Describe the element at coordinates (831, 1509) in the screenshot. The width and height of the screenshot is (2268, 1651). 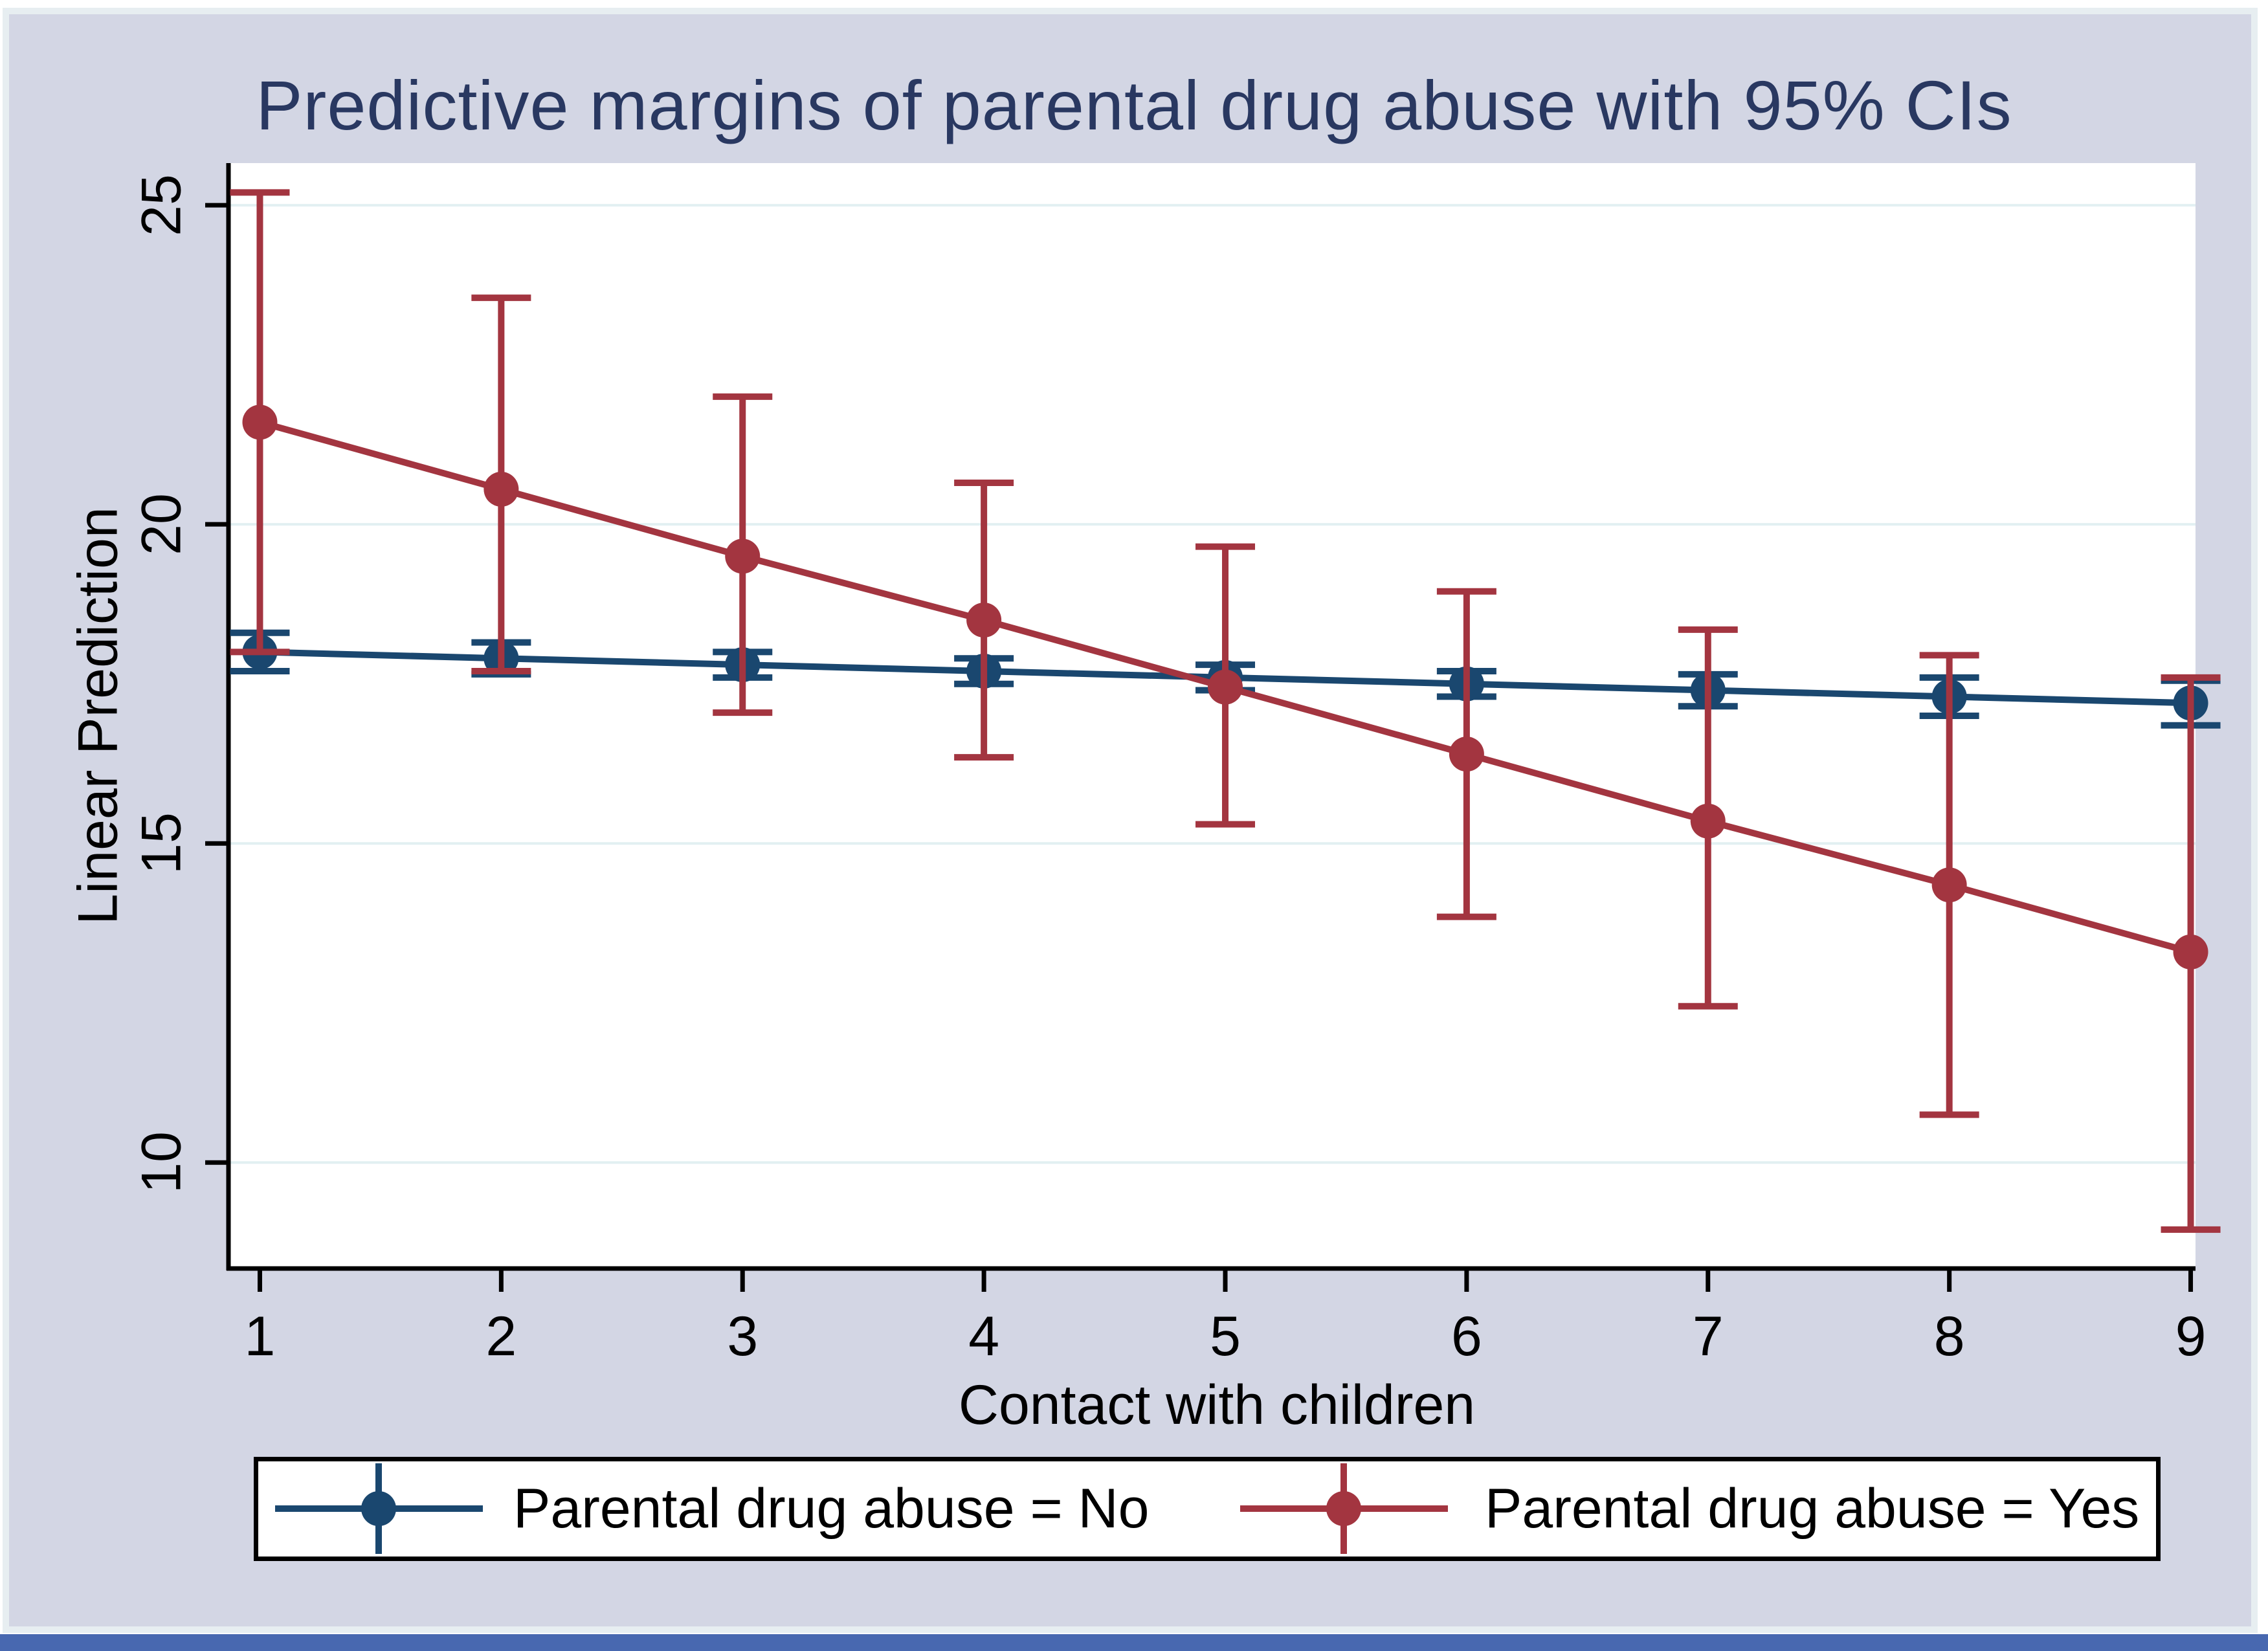
I see `legend-label: Parental drug abuse = No` at that location.